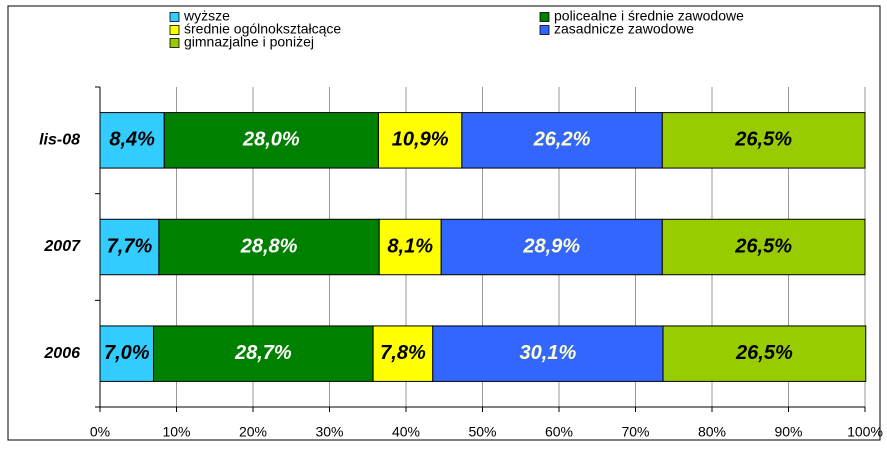 This screenshot has width=887, height=449. I want to click on x-tick-label: 60%, so click(559, 432).